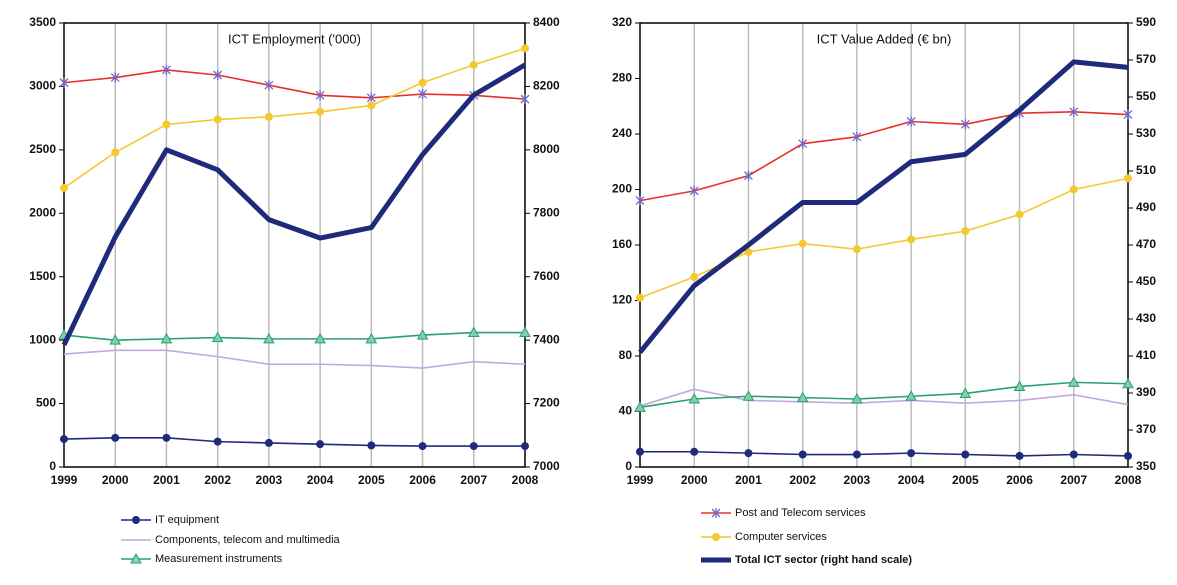 The image size is (1177, 585). What do you see at coordinates (800, 513) in the screenshot?
I see `legend-label: Post and Telecom services` at bounding box center [800, 513].